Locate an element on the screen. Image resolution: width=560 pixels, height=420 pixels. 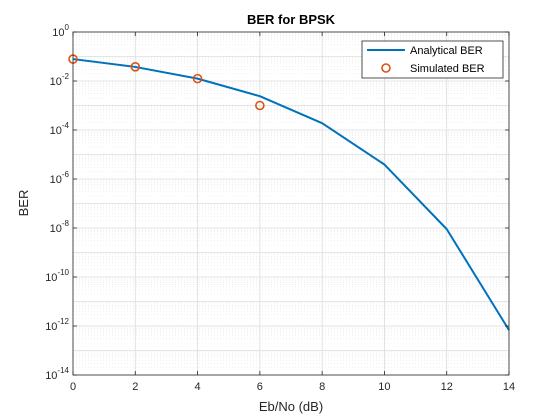
y-tick-label: 10⁻⁴ is located at coordinates (60, 129).